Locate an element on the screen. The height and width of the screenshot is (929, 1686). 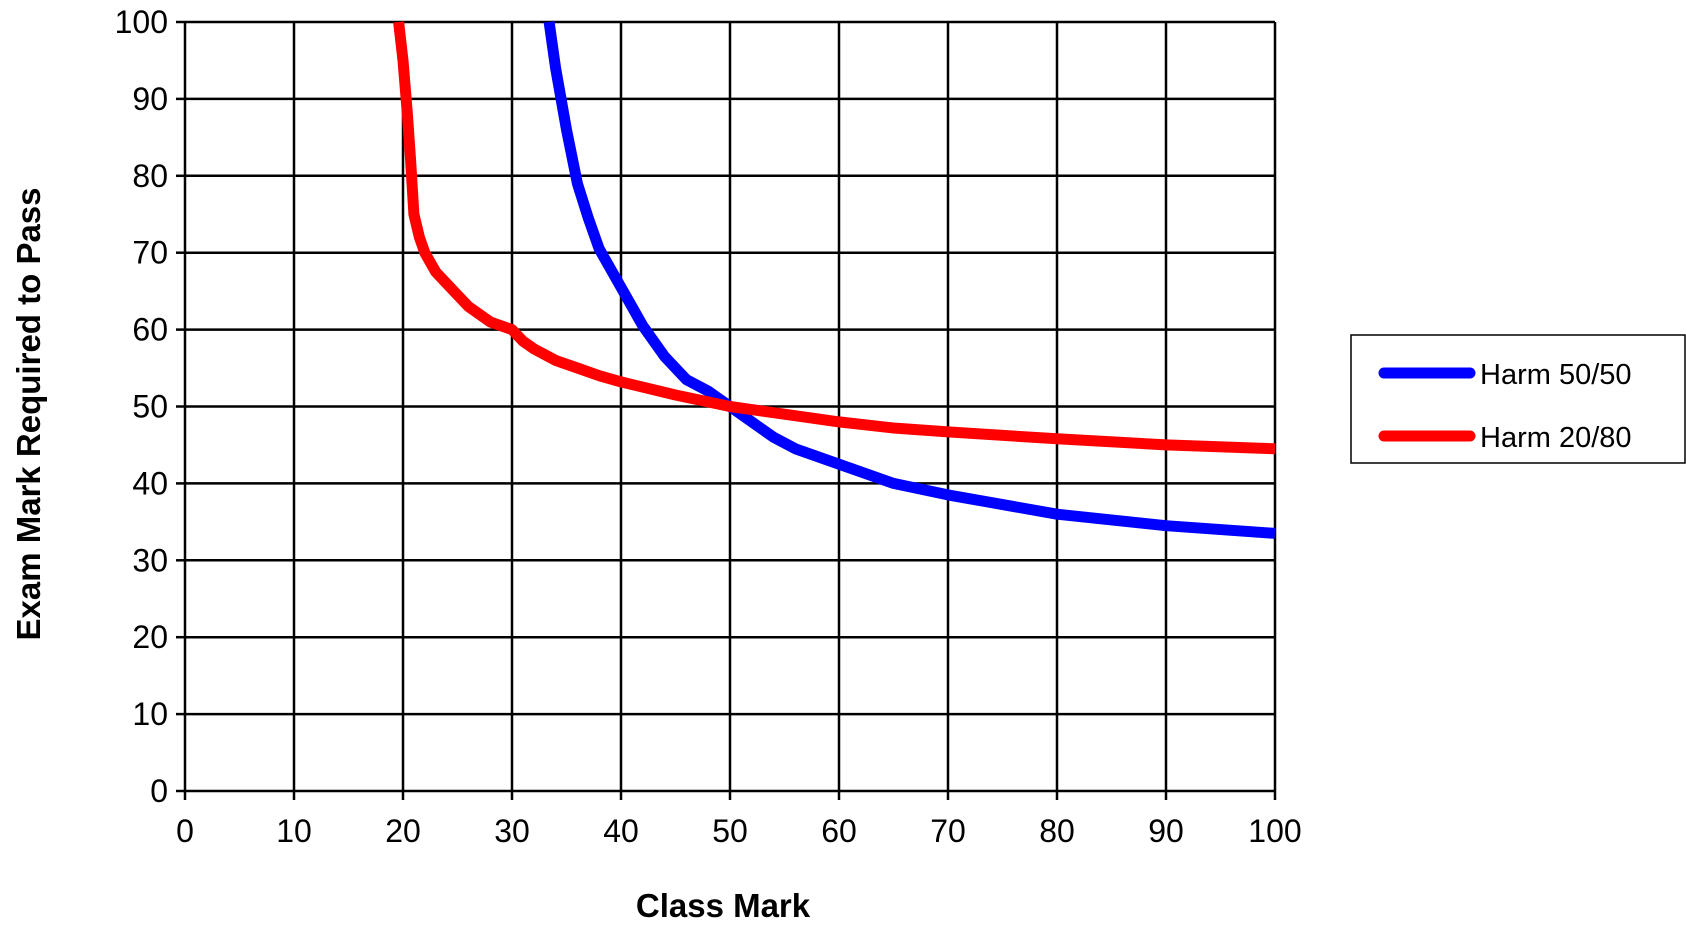
y-tick-label: 20 is located at coordinates (150, 637).